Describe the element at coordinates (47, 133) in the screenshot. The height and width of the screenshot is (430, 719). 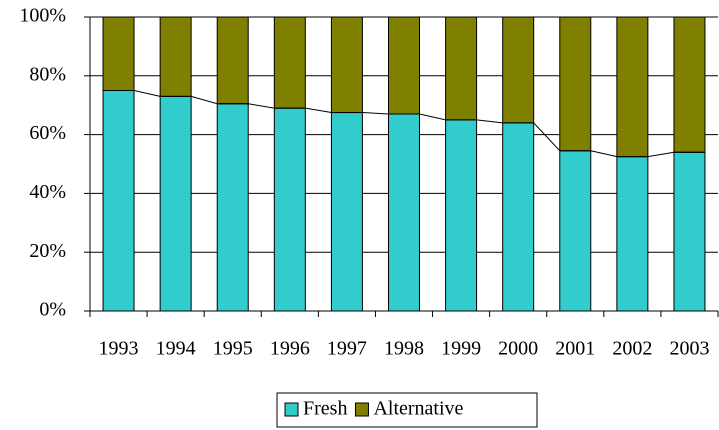
I see `y-tick-label: 60%` at that location.